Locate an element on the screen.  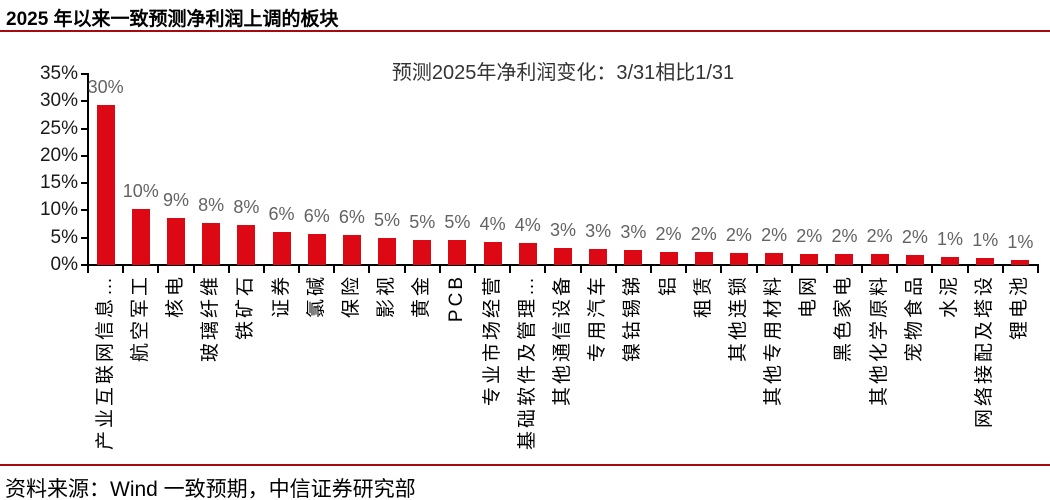
chart-title: 预测2025年净利润变化：3/31相比1/31 is located at coordinates (563, 73).